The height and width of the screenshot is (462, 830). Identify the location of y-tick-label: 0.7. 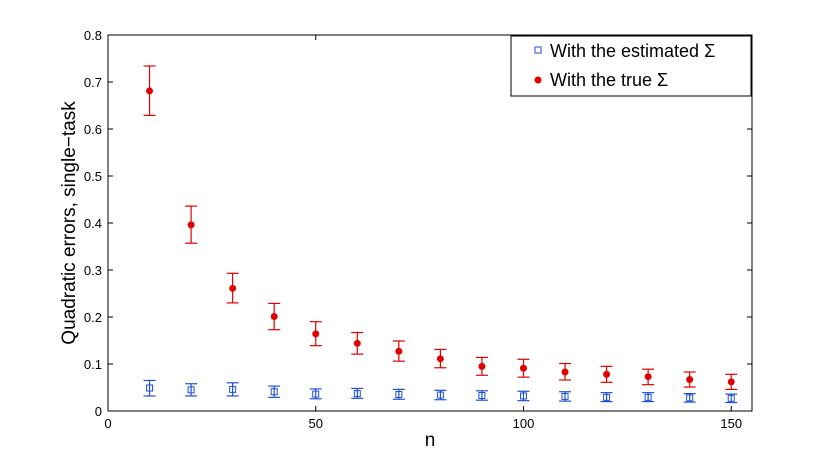
(93, 82).